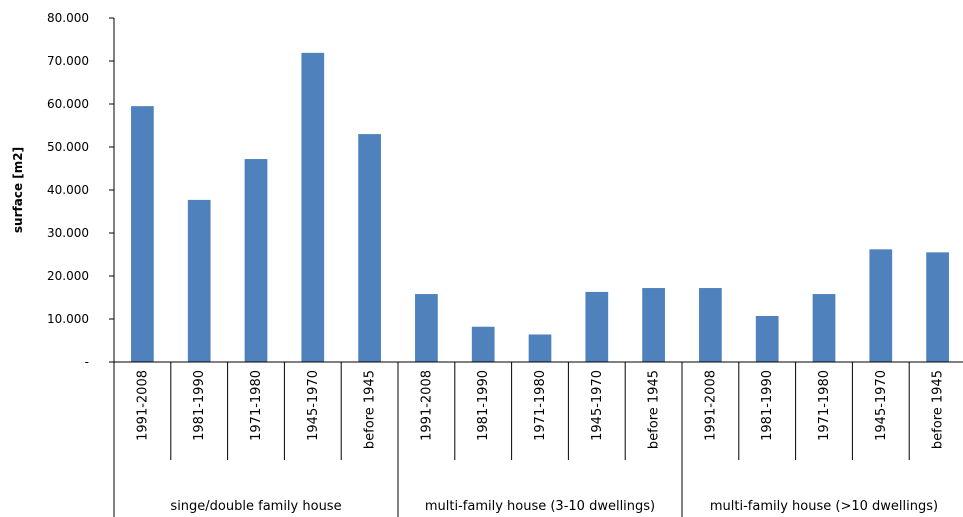  Describe the element at coordinates (68, 319) in the screenshot. I see `y-tick-label: 10.000` at that location.